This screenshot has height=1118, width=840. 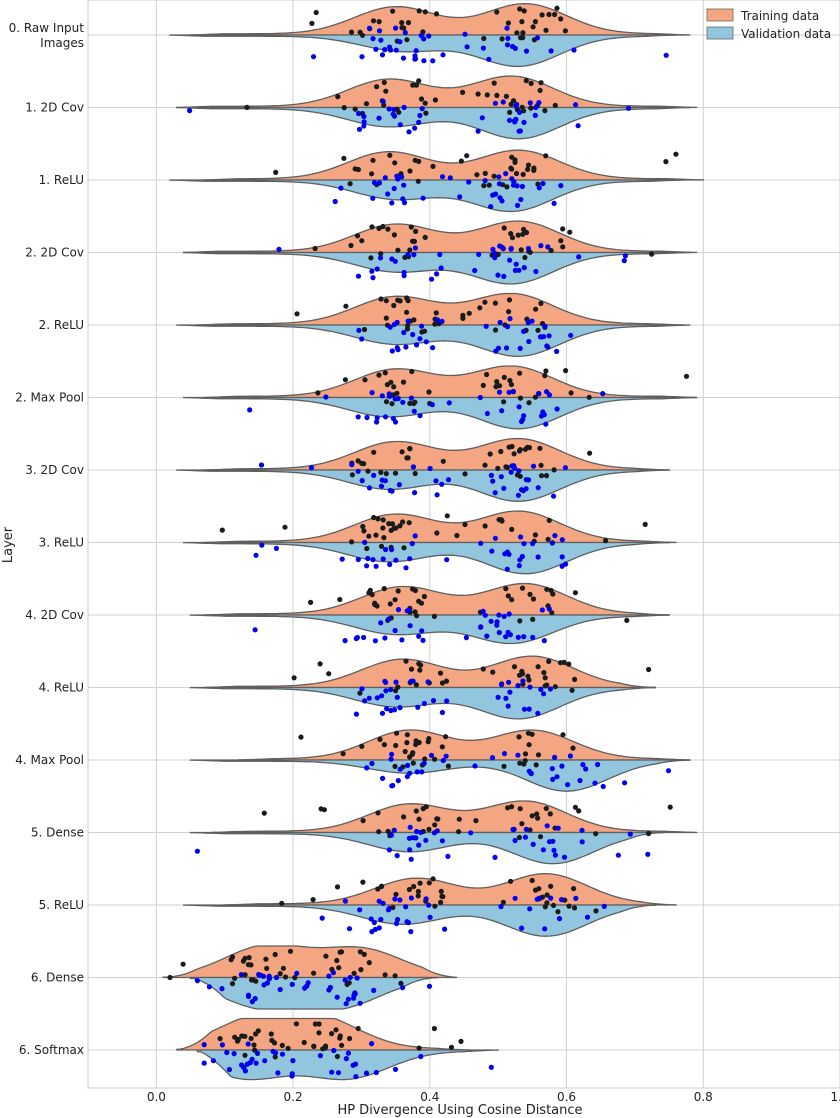 I want to click on y-tick-label: 1. 2D Cov, so click(x=54, y=108).